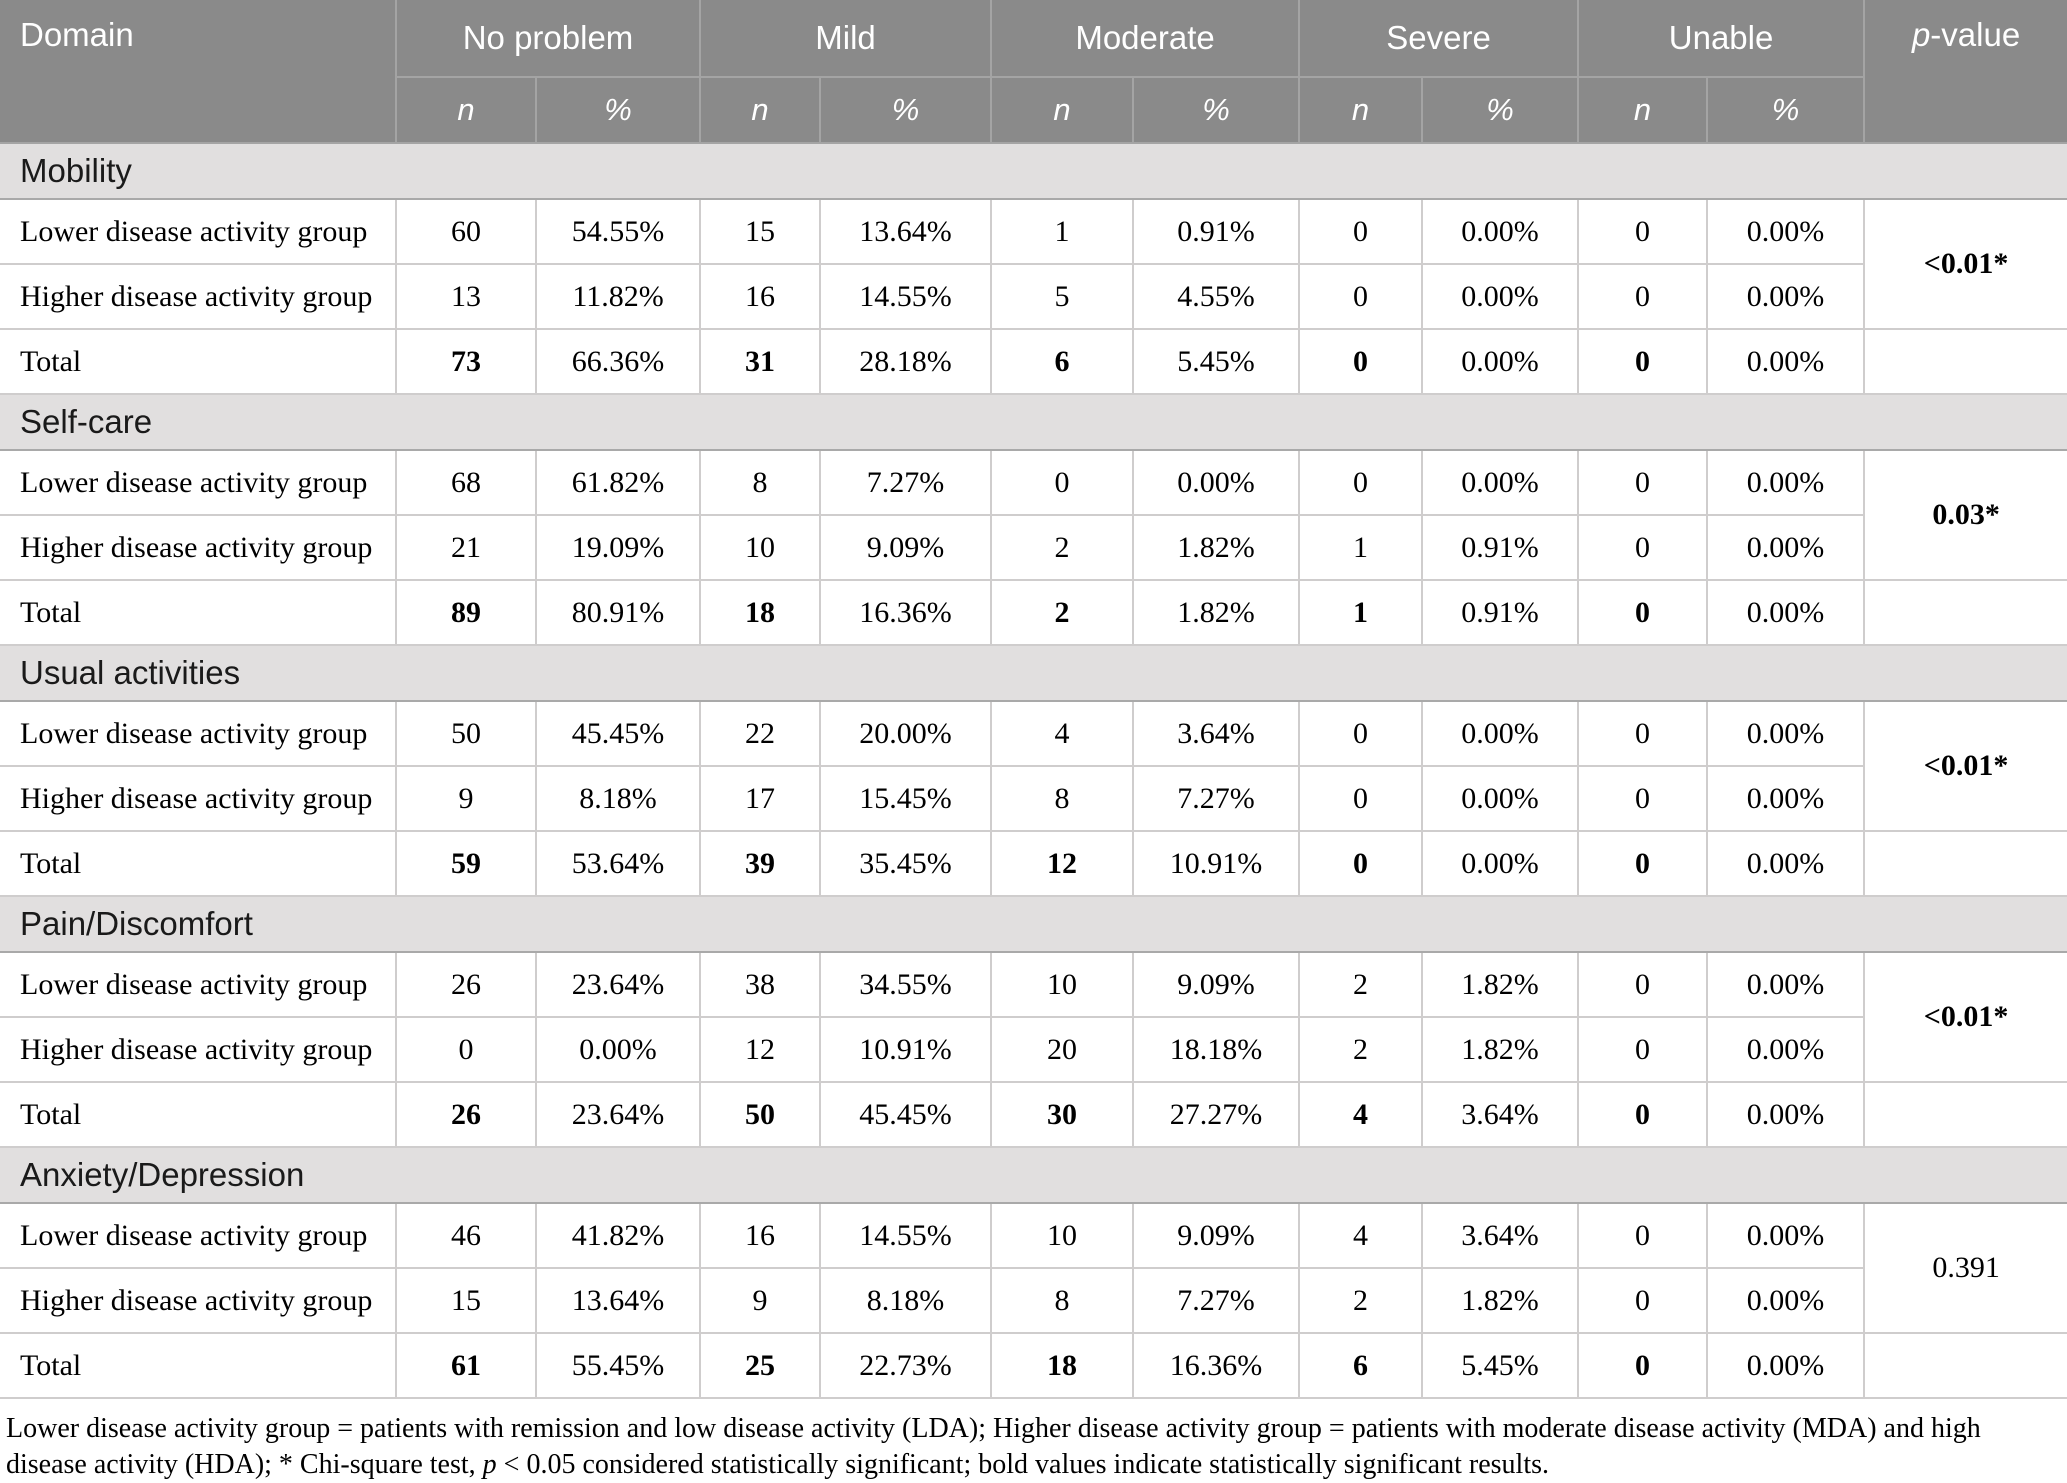 The height and width of the screenshot is (1483, 2067). I want to click on cell-n: 15, so click(466, 1300).